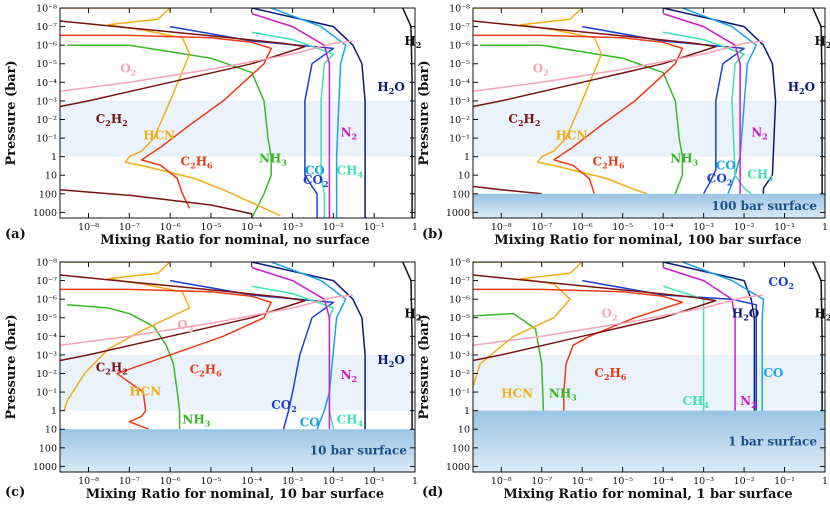 Image resolution: width=830 pixels, height=505 pixels. What do you see at coordinates (235, 494) in the screenshot?
I see `x-axis-label: Mixing Ratio for nominal, 10 bar surface` at bounding box center [235, 494].